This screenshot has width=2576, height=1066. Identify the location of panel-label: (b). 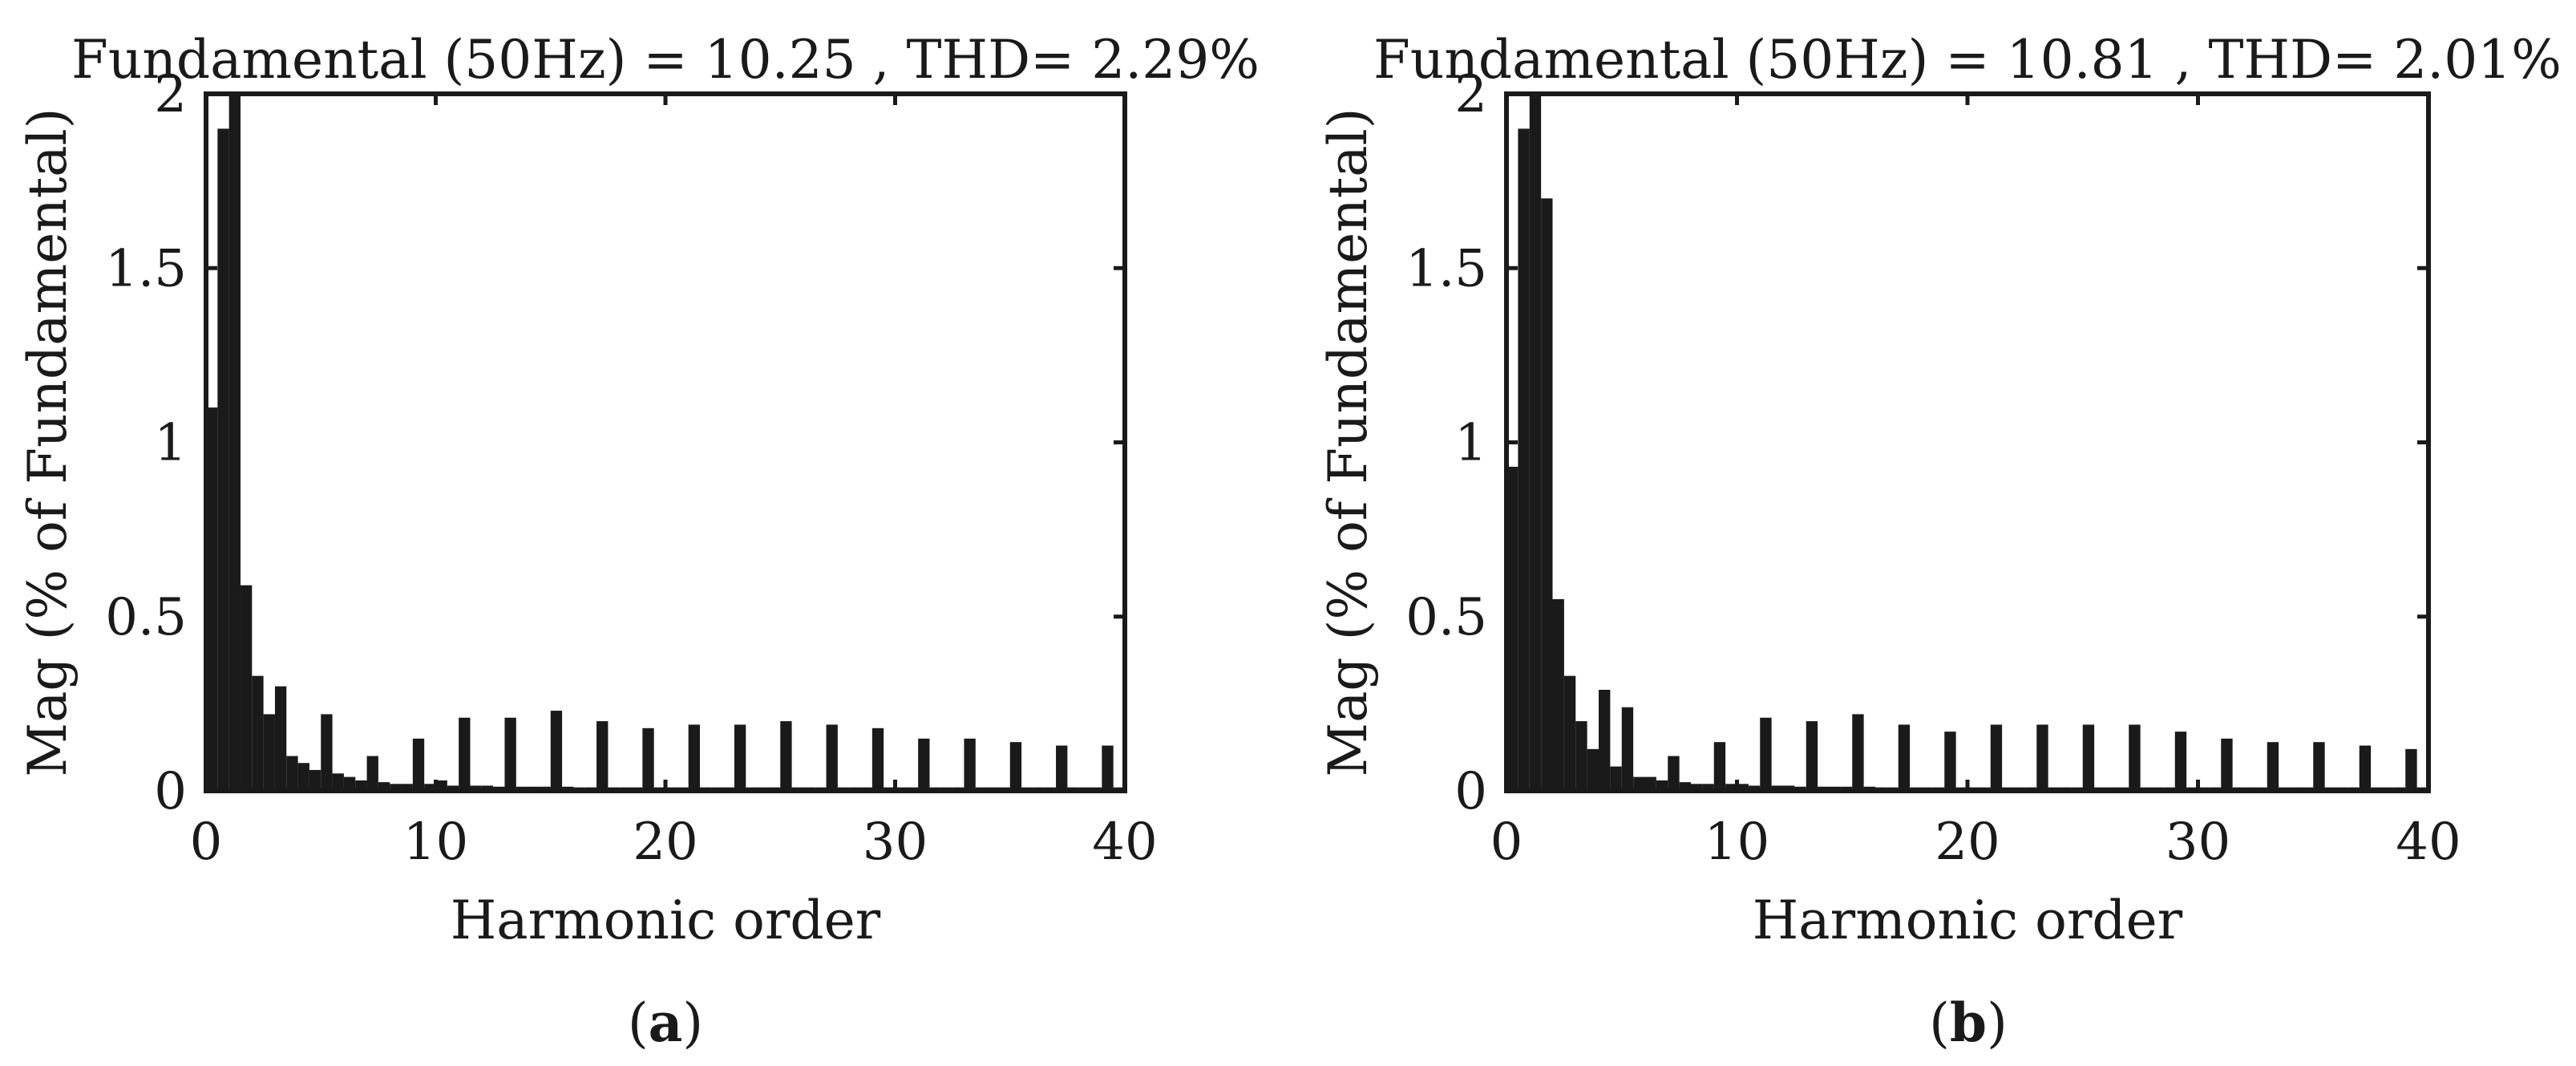
(1968, 1022).